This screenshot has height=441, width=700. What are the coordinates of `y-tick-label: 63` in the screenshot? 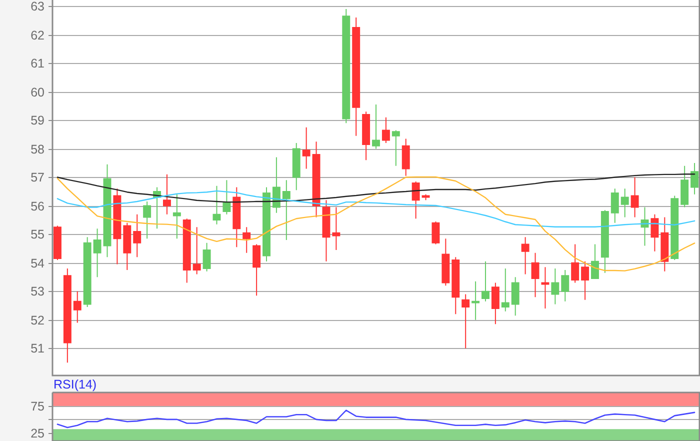 It's located at (37, 7).